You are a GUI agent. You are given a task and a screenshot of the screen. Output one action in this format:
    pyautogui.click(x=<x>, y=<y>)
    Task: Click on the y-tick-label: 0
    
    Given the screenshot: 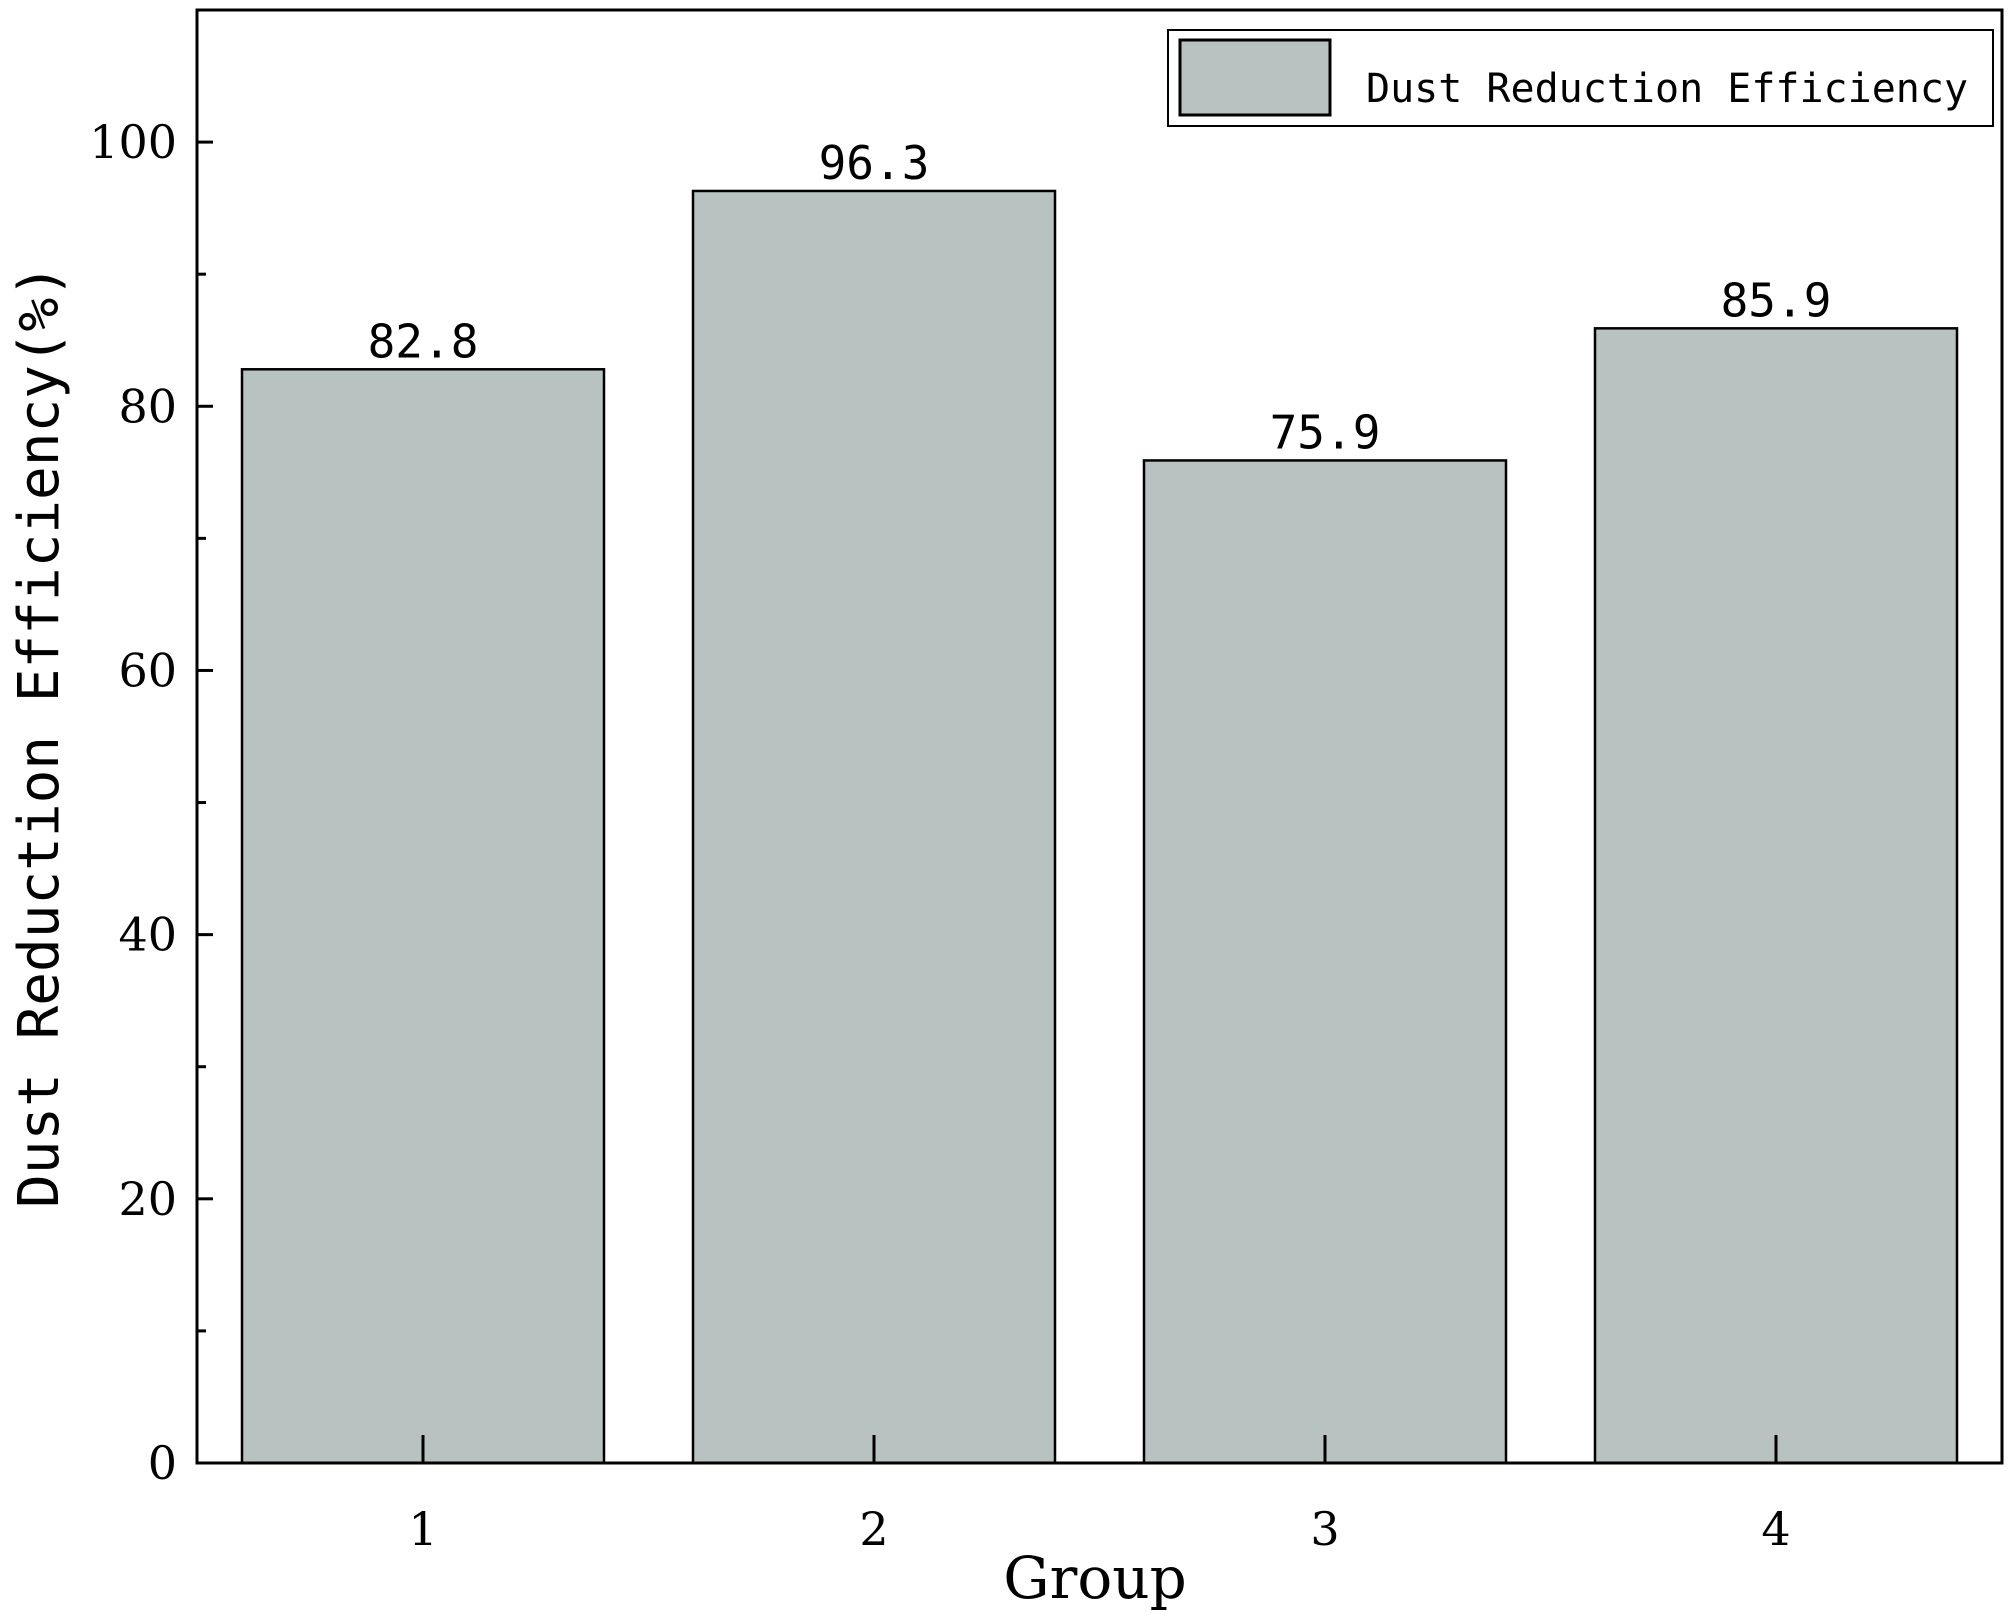 What is the action you would take?
    pyautogui.click(x=162, y=1463)
    